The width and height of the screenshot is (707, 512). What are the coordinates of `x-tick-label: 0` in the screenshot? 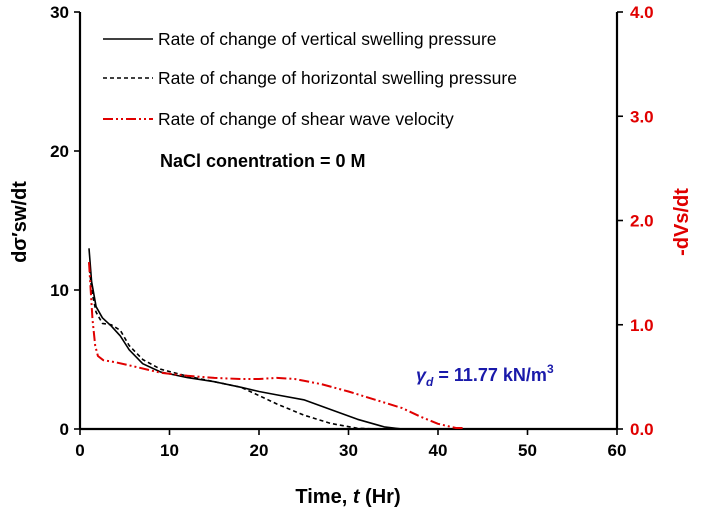 It's located at (79, 450).